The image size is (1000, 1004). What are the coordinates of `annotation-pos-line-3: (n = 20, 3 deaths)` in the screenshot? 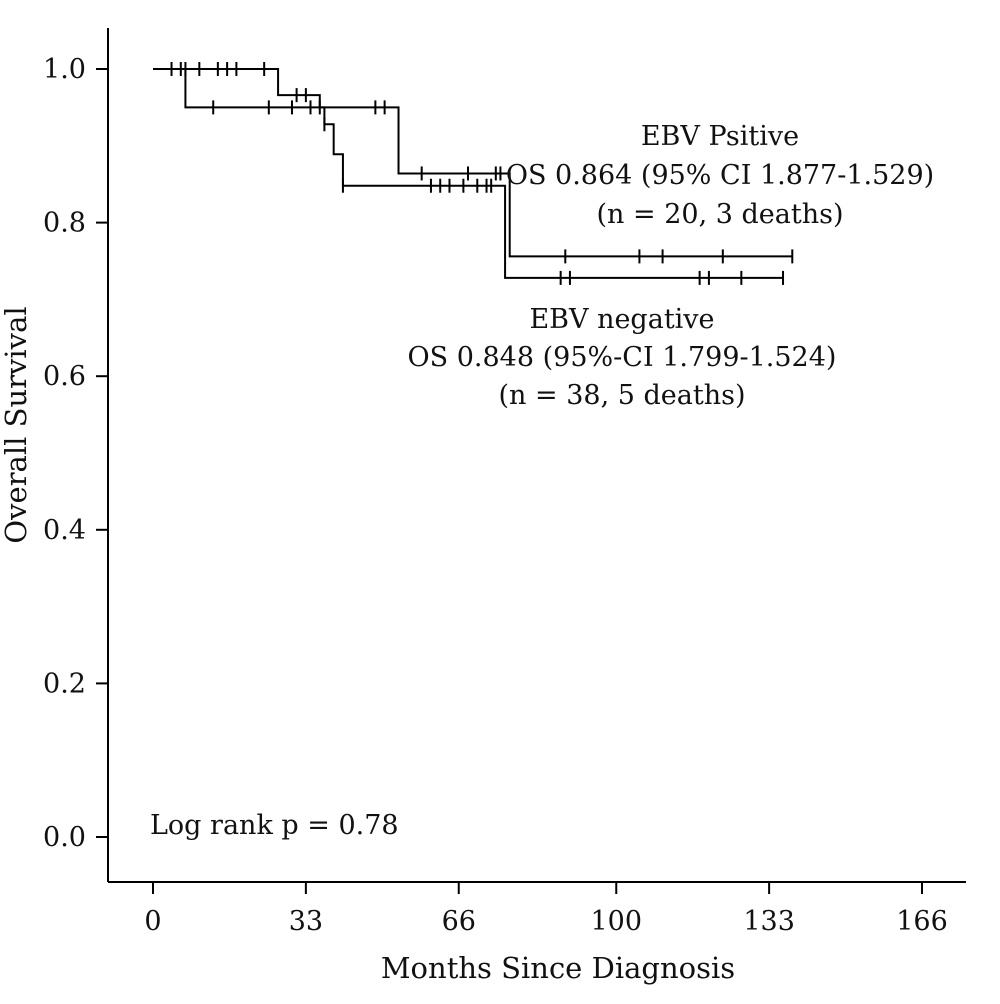 It's located at (720, 214).